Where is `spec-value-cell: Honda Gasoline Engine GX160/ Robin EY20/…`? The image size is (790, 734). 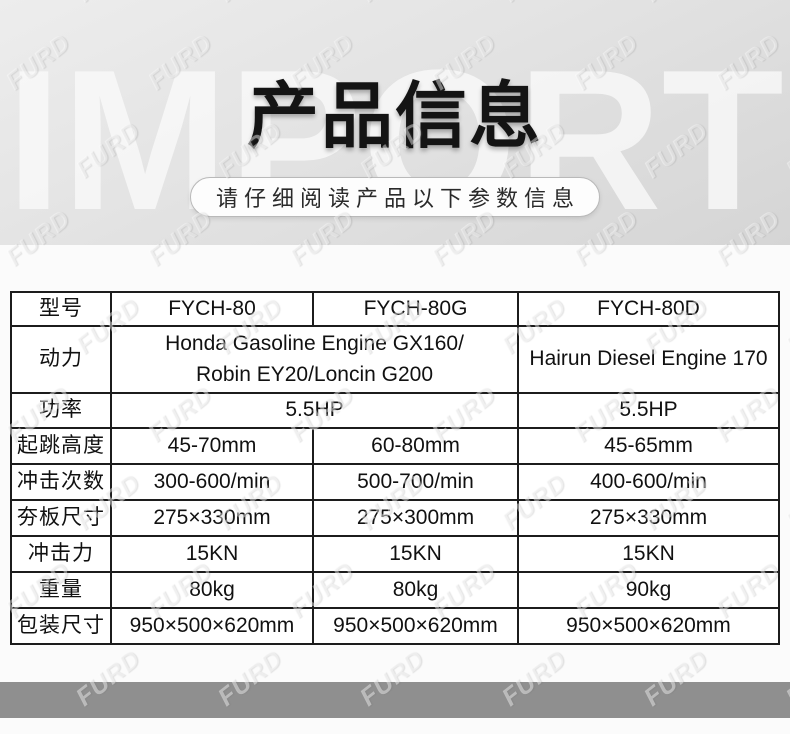
spec-value-cell: Honda Gasoline Engine GX160/ Robin EY20/… is located at coordinates (314, 359).